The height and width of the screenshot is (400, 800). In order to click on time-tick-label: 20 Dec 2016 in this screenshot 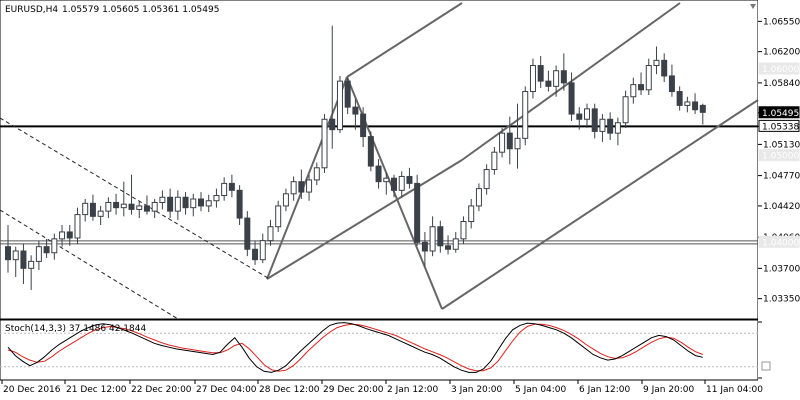, I will do `click(32, 390)`.